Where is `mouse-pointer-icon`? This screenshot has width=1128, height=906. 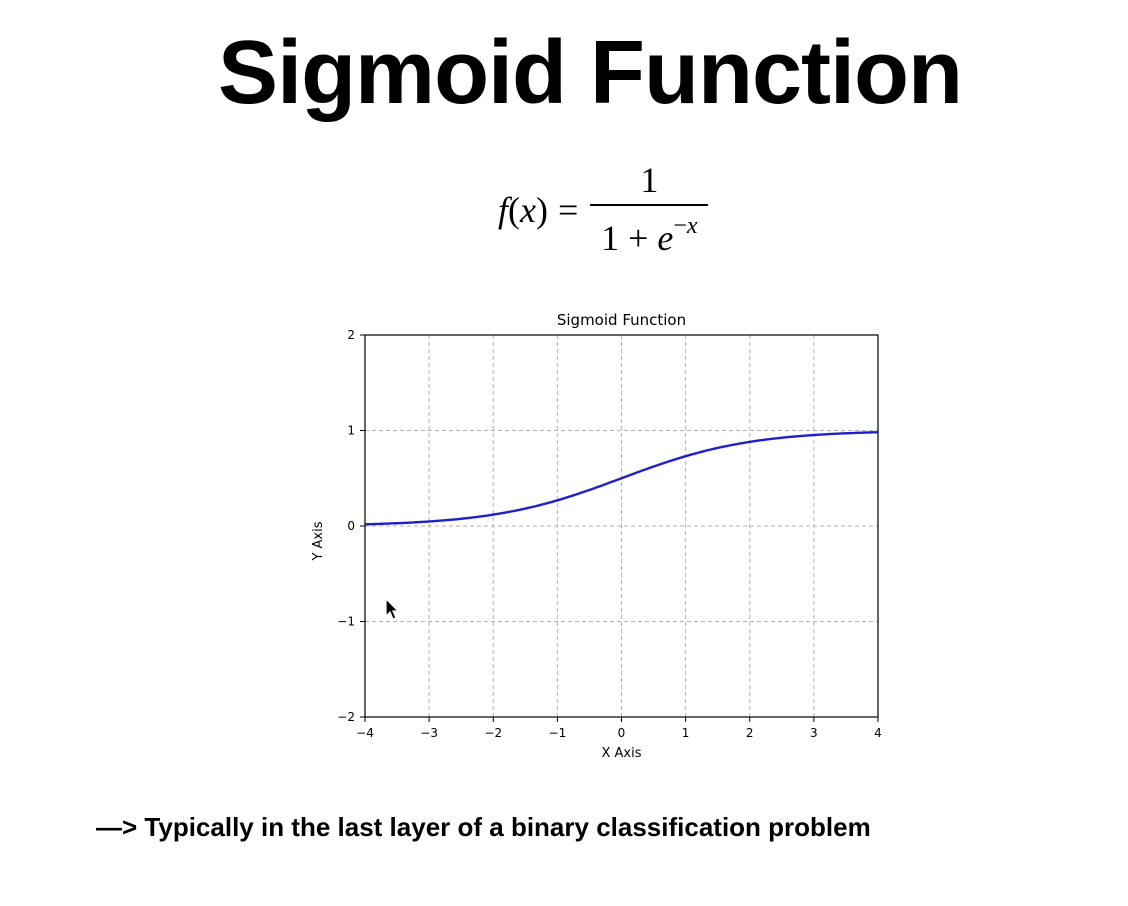
mouse-pointer-icon is located at coordinates (392, 609).